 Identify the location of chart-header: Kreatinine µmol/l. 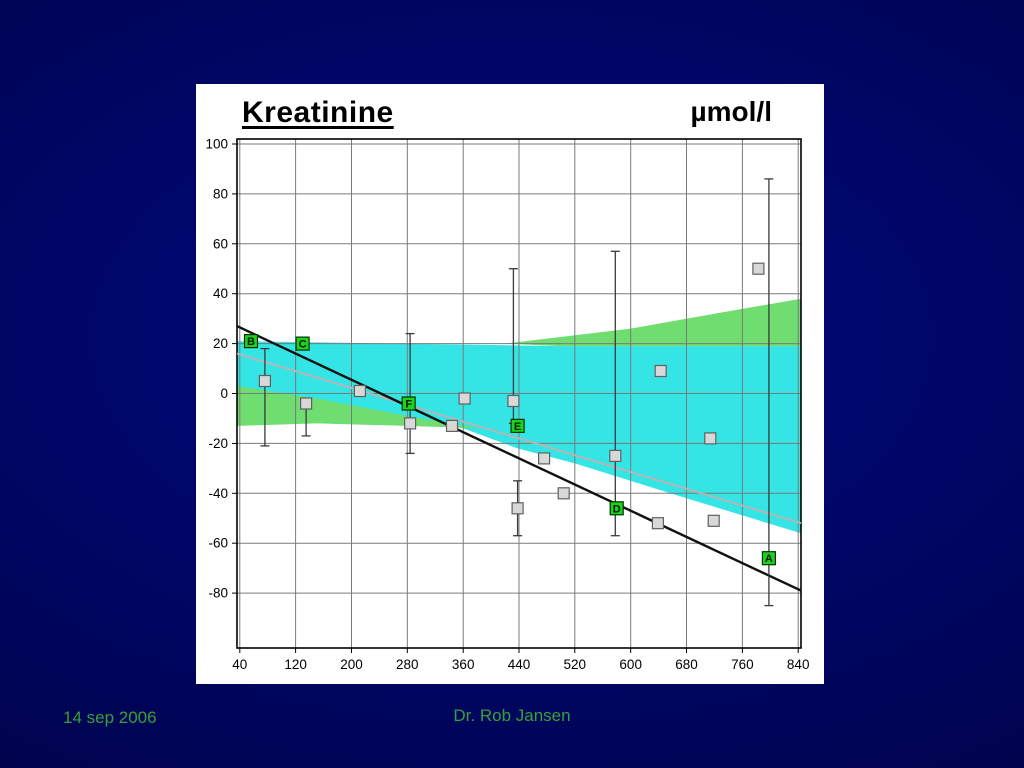
(510, 107).